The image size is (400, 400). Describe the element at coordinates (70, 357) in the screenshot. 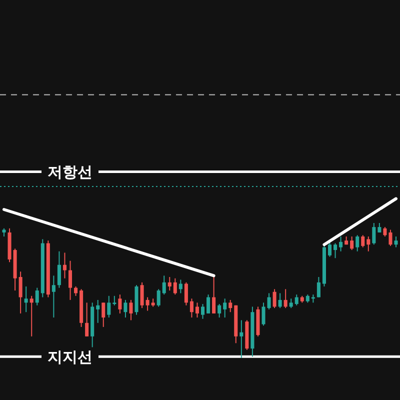

I see `ref-line-label: 지지선` at that location.